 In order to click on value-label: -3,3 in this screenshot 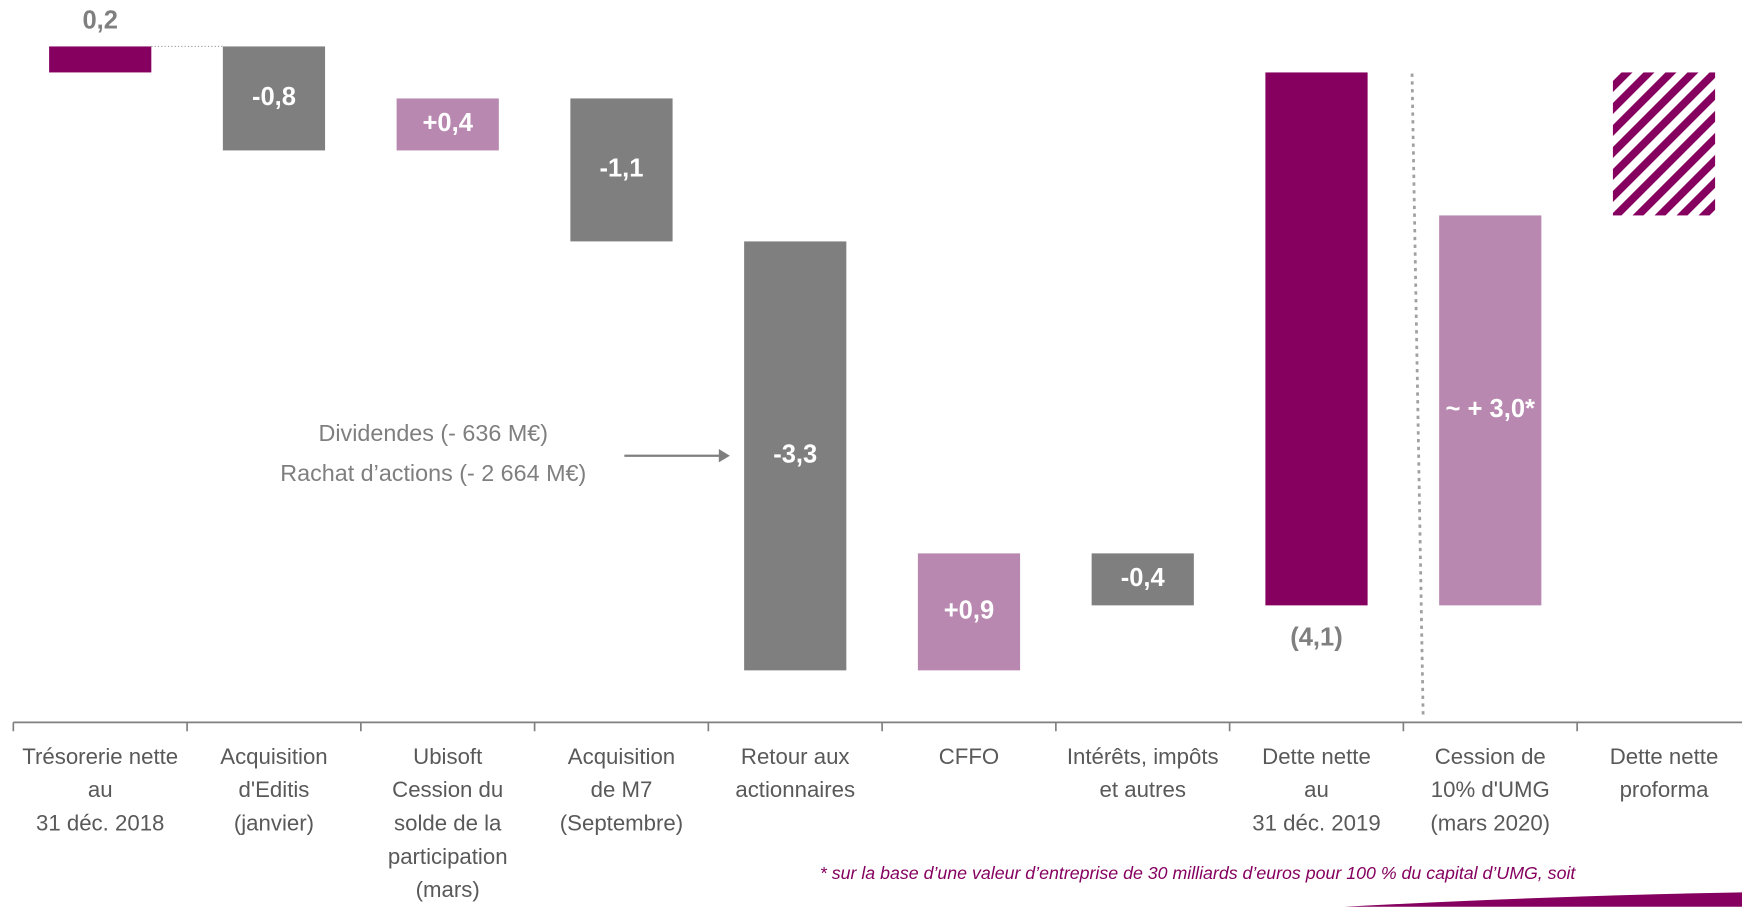, I will do `click(795, 455)`.